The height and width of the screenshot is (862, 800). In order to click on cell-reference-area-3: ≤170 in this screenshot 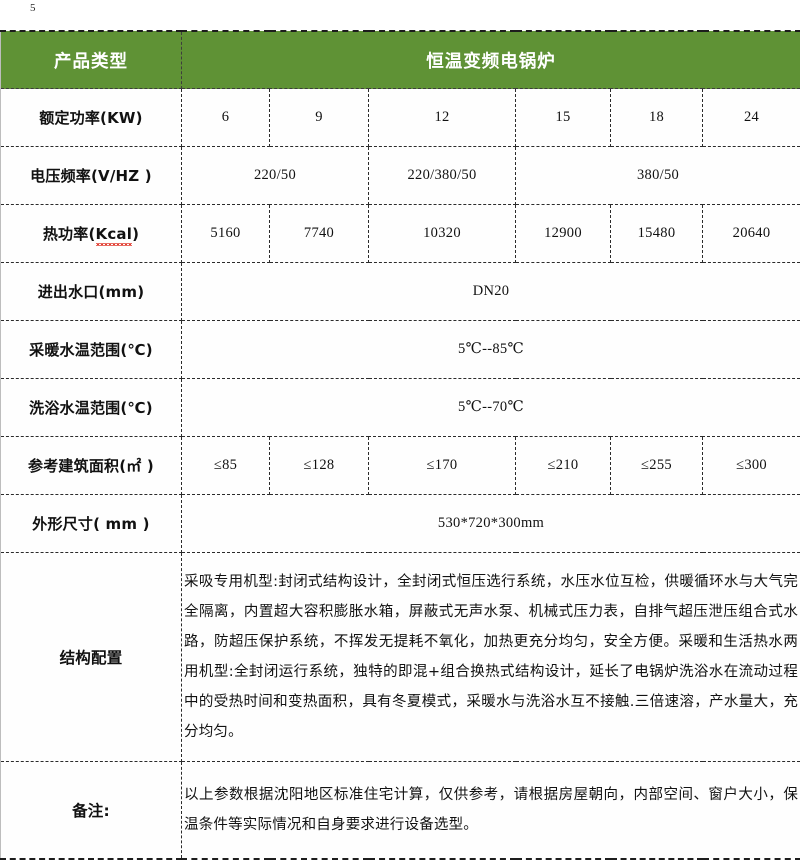, I will do `click(442, 465)`.